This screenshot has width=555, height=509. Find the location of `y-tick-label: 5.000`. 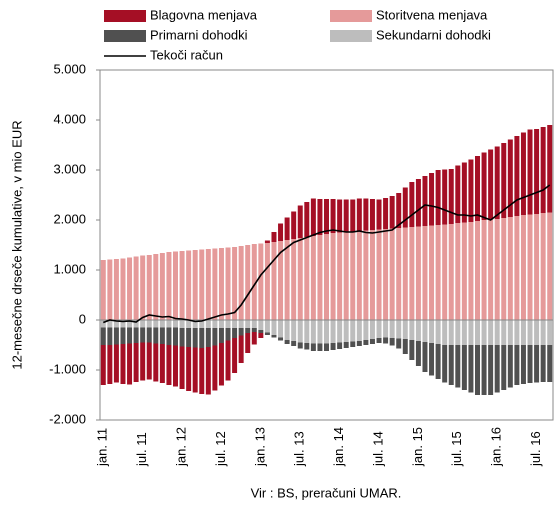

y-tick-label: 5.000 is located at coordinates (69, 68).